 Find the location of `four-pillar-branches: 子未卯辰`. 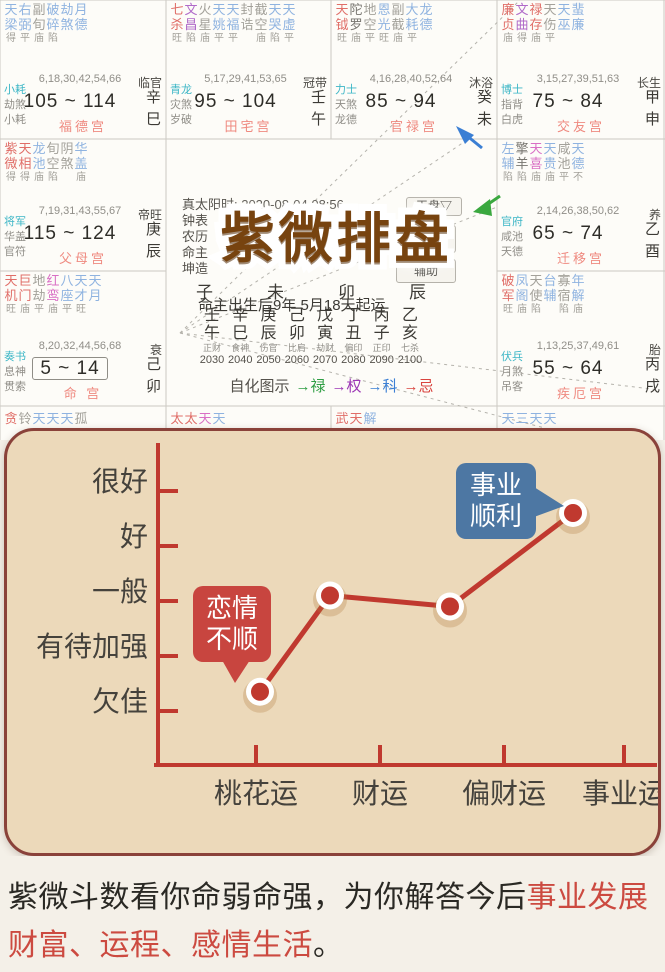

four-pillar-branches: 子未卯辰 is located at coordinates (311, 290).